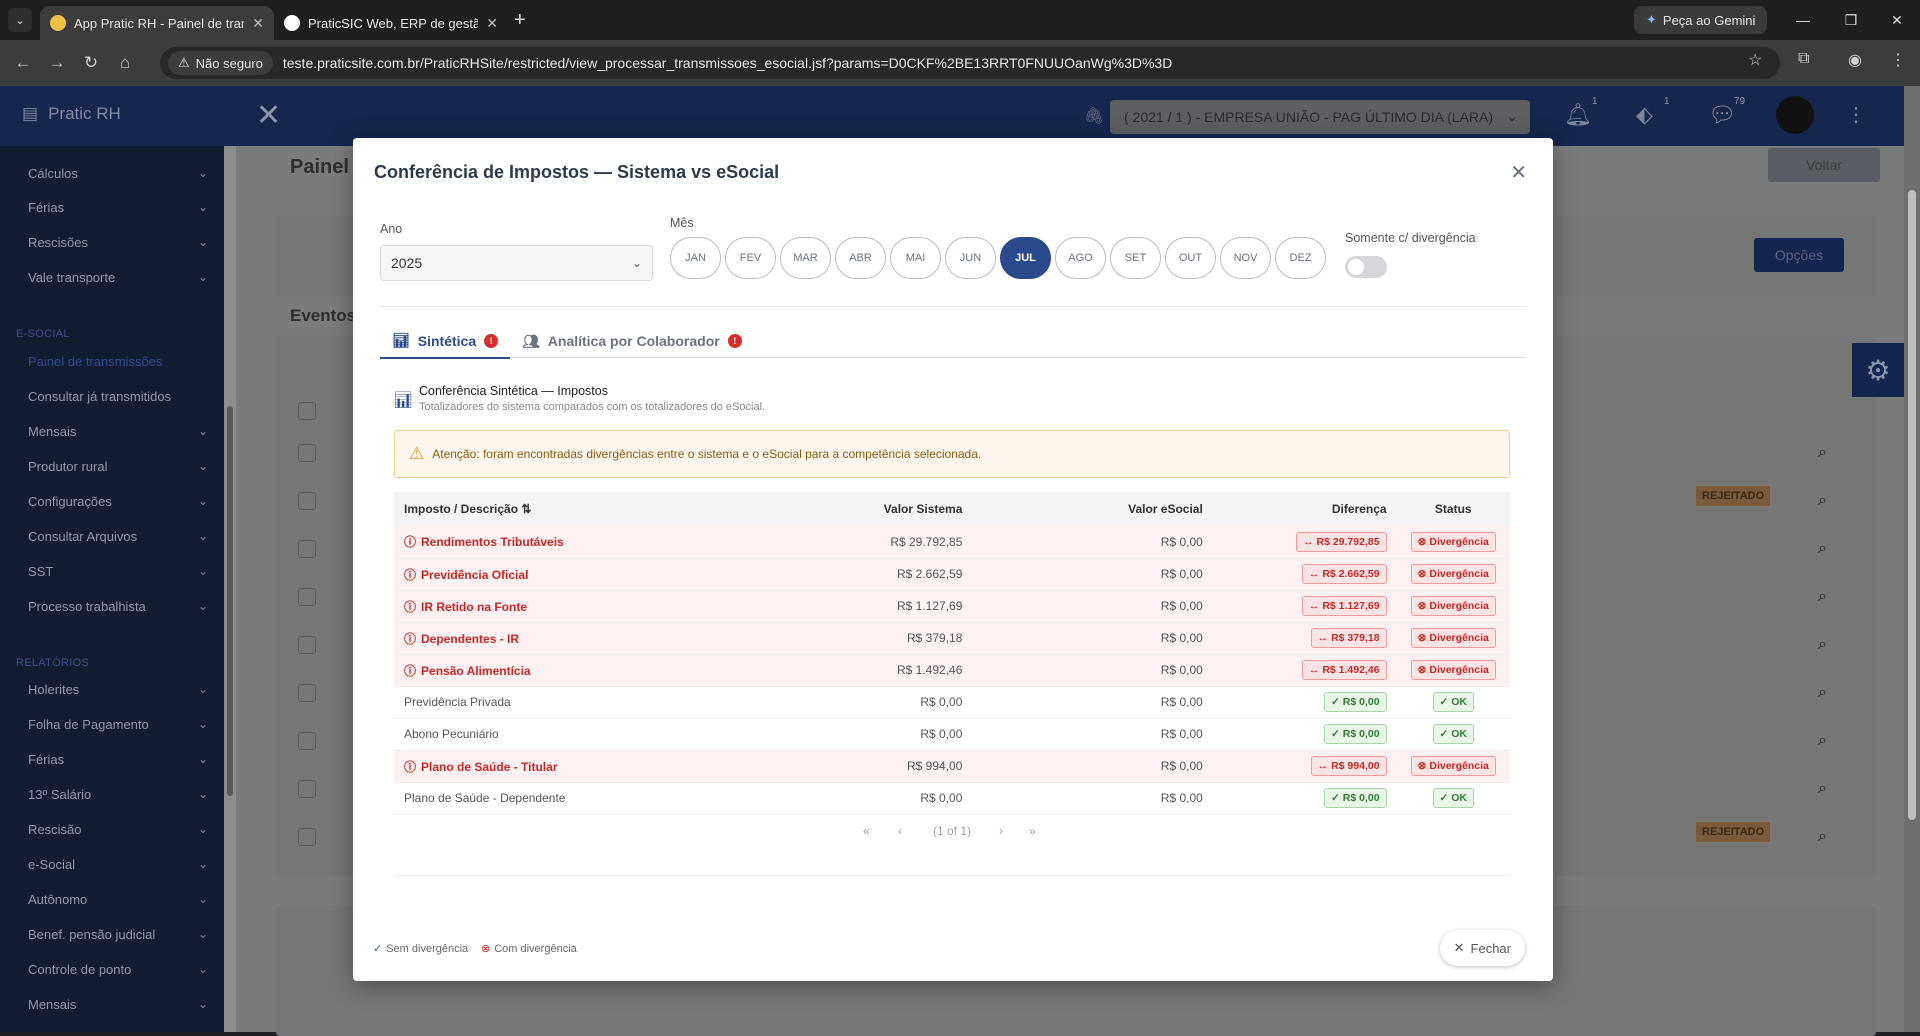  What do you see at coordinates (1755, 60) in the screenshot?
I see `bookmark-star-icon: ☆` at bounding box center [1755, 60].